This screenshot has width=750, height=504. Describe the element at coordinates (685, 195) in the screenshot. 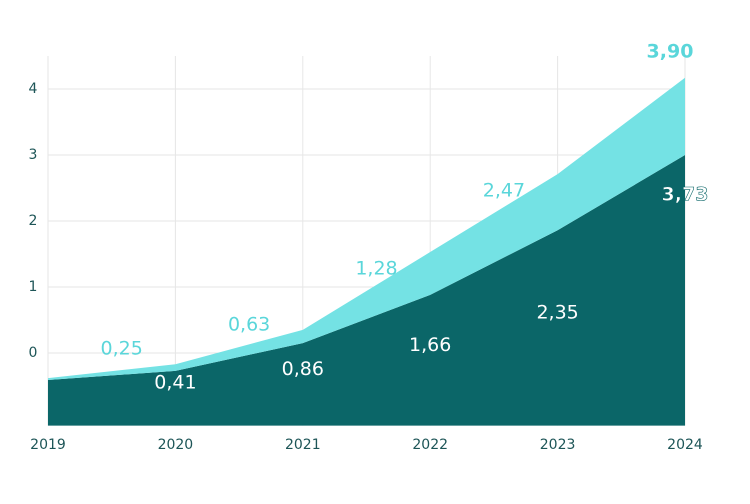

I see `data-label: 3,73` at that location.